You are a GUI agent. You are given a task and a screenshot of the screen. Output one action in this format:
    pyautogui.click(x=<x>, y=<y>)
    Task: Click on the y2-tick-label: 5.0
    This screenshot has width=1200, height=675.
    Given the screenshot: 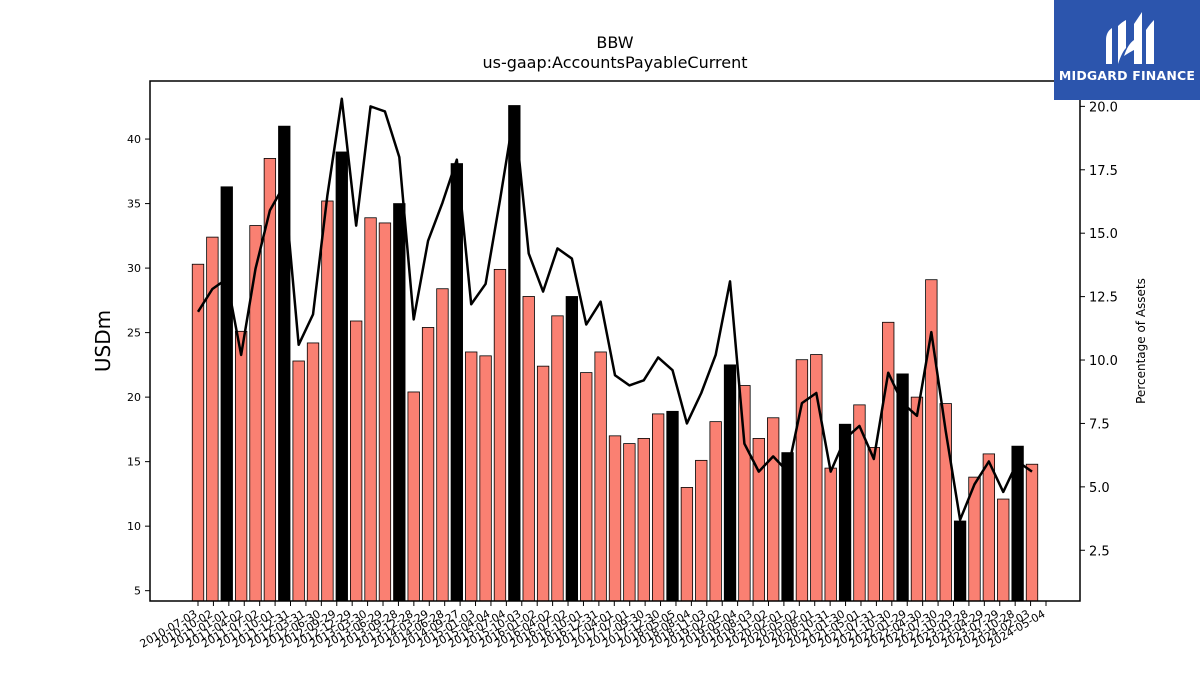 What is the action you would take?
    pyautogui.click(x=1099, y=488)
    